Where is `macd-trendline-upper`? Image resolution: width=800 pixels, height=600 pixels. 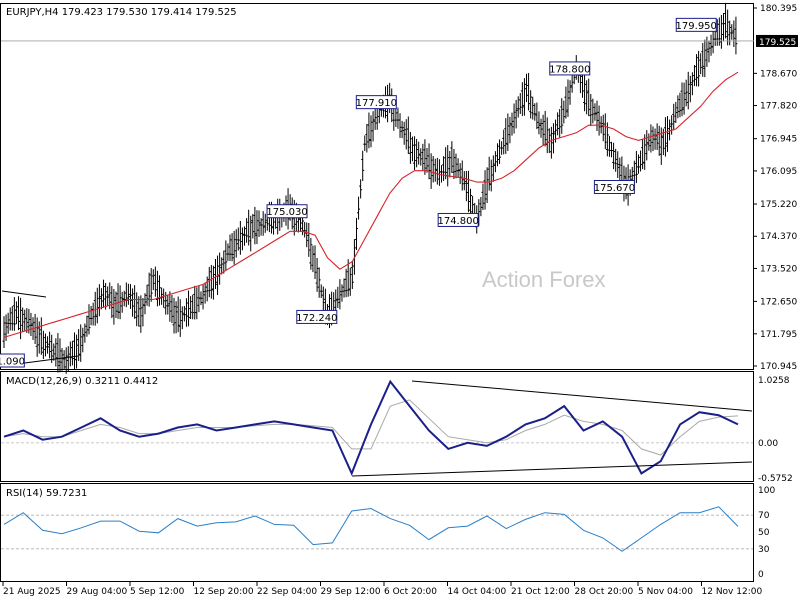 macd-trendline-upper is located at coordinates (582, 396).